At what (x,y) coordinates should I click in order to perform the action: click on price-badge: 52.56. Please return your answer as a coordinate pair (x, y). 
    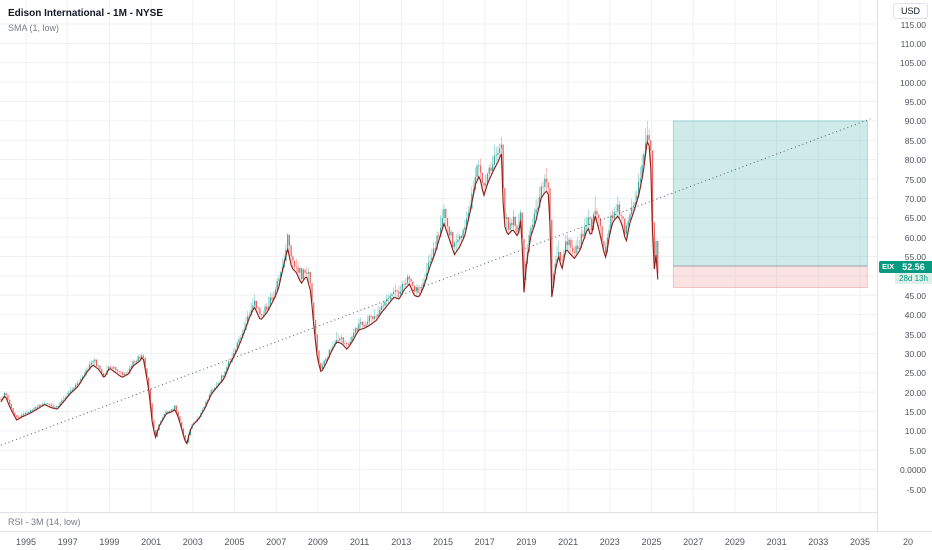
    Looking at the image, I should click on (913, 267).